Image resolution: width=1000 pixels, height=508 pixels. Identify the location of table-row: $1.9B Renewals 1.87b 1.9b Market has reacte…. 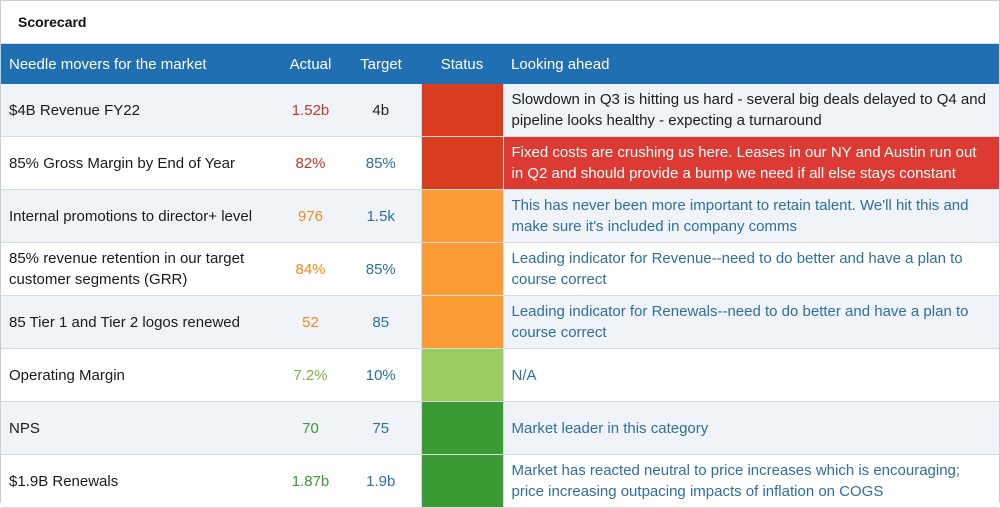
(500, 481).